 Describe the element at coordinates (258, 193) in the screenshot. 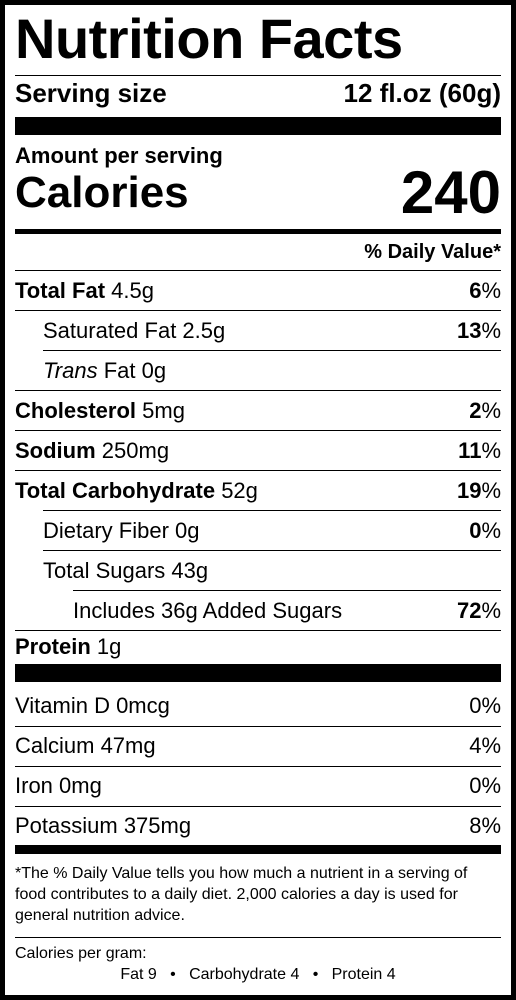

I see `calories-row: Calories 240` at that location.